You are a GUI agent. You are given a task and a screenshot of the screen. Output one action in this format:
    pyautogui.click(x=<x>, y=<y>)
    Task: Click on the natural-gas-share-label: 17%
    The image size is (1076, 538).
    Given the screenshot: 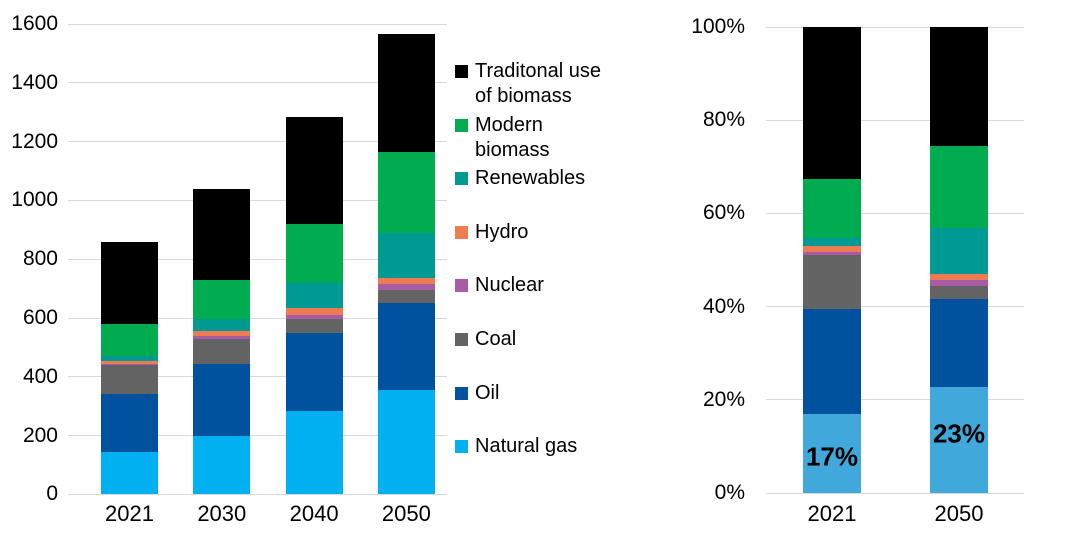 What is the action you would take?
    pyautogui.click(x=832, y=456)
    